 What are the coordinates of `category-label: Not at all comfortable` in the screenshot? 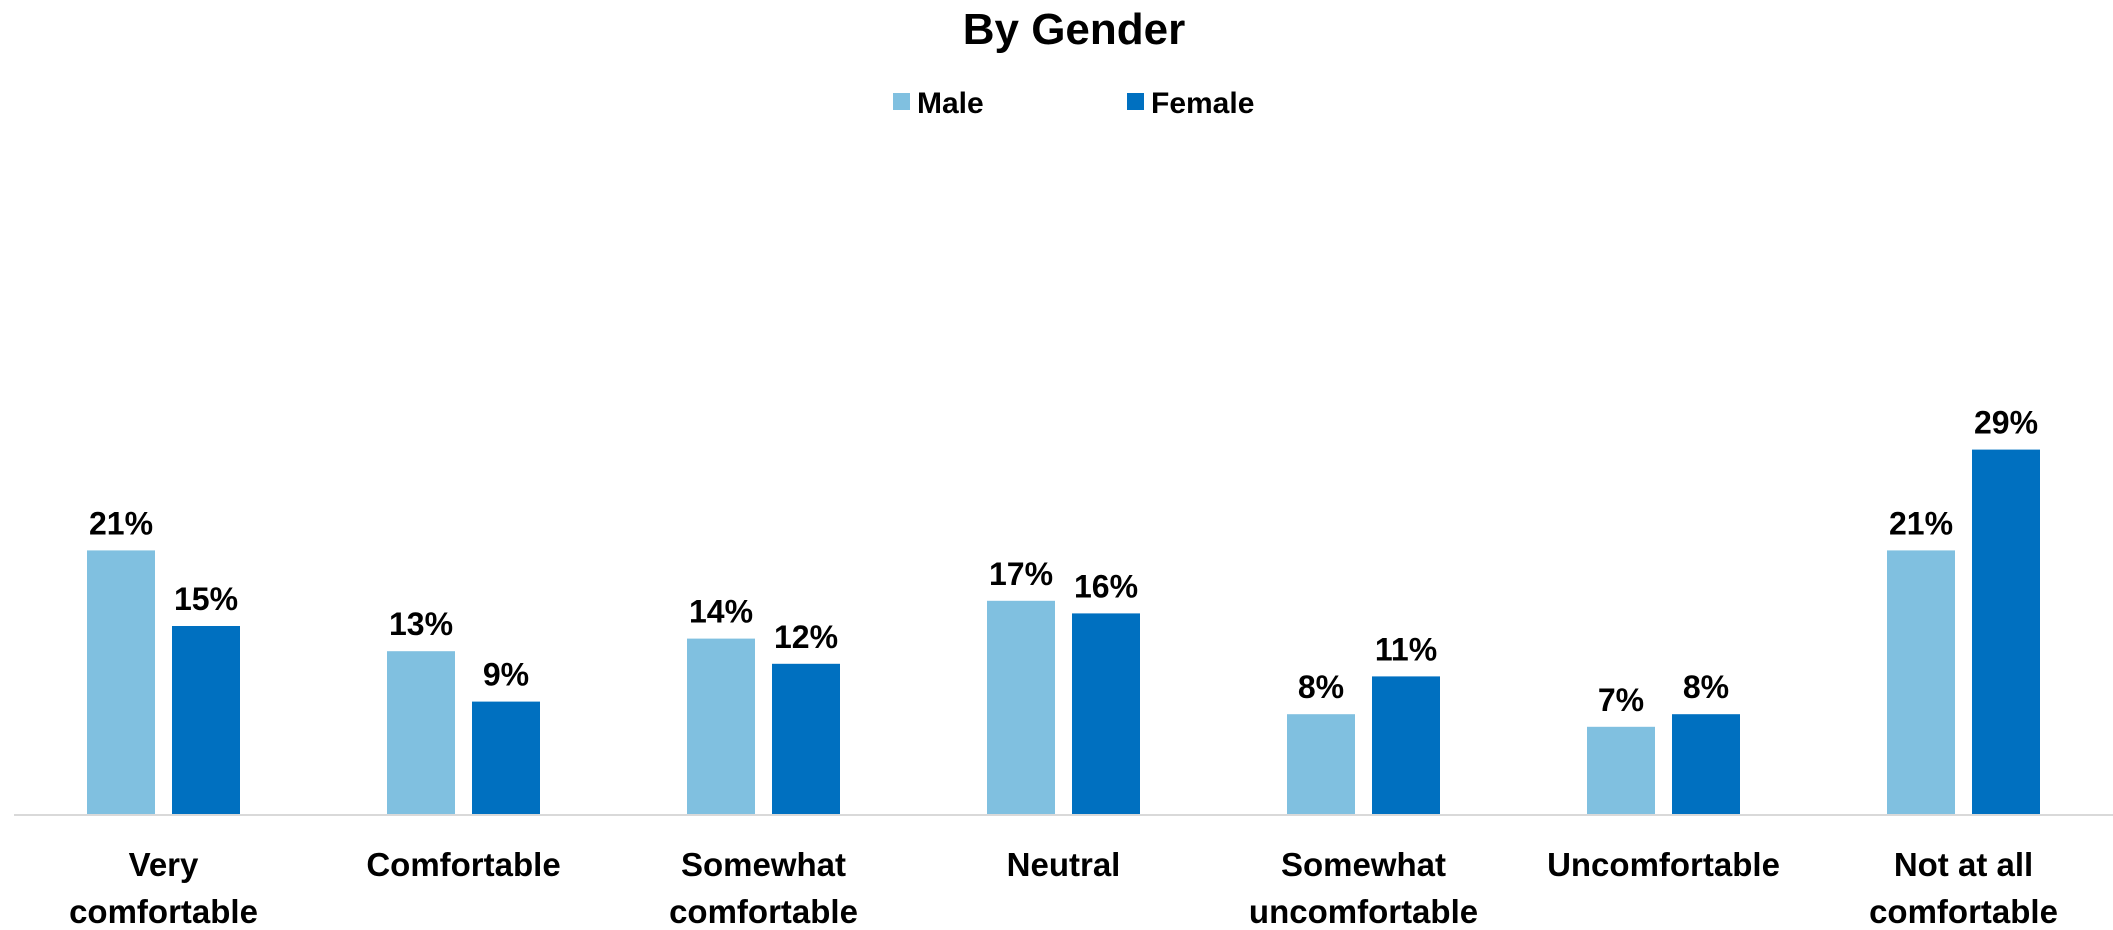 It's located at (1963, 888).